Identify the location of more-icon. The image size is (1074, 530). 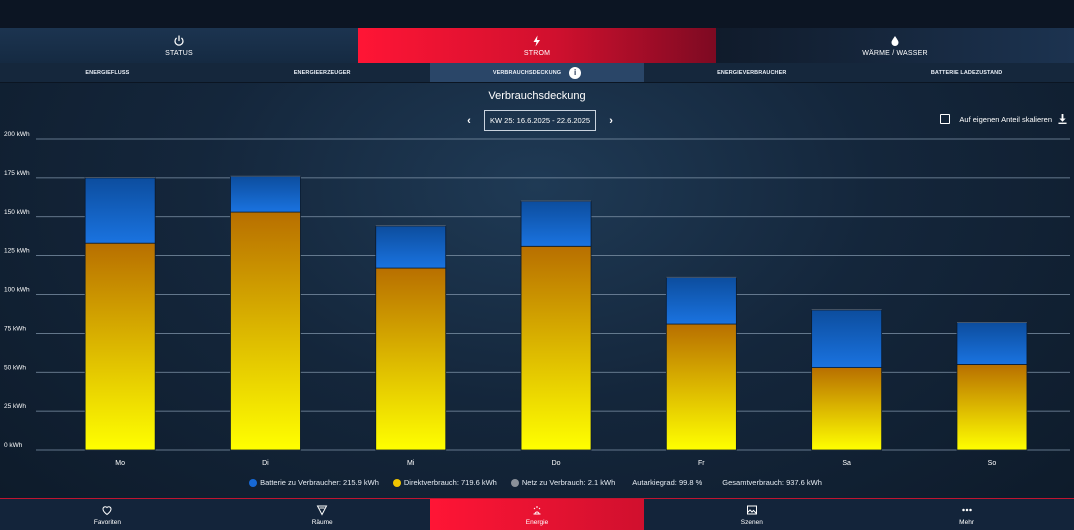
(966, 509).